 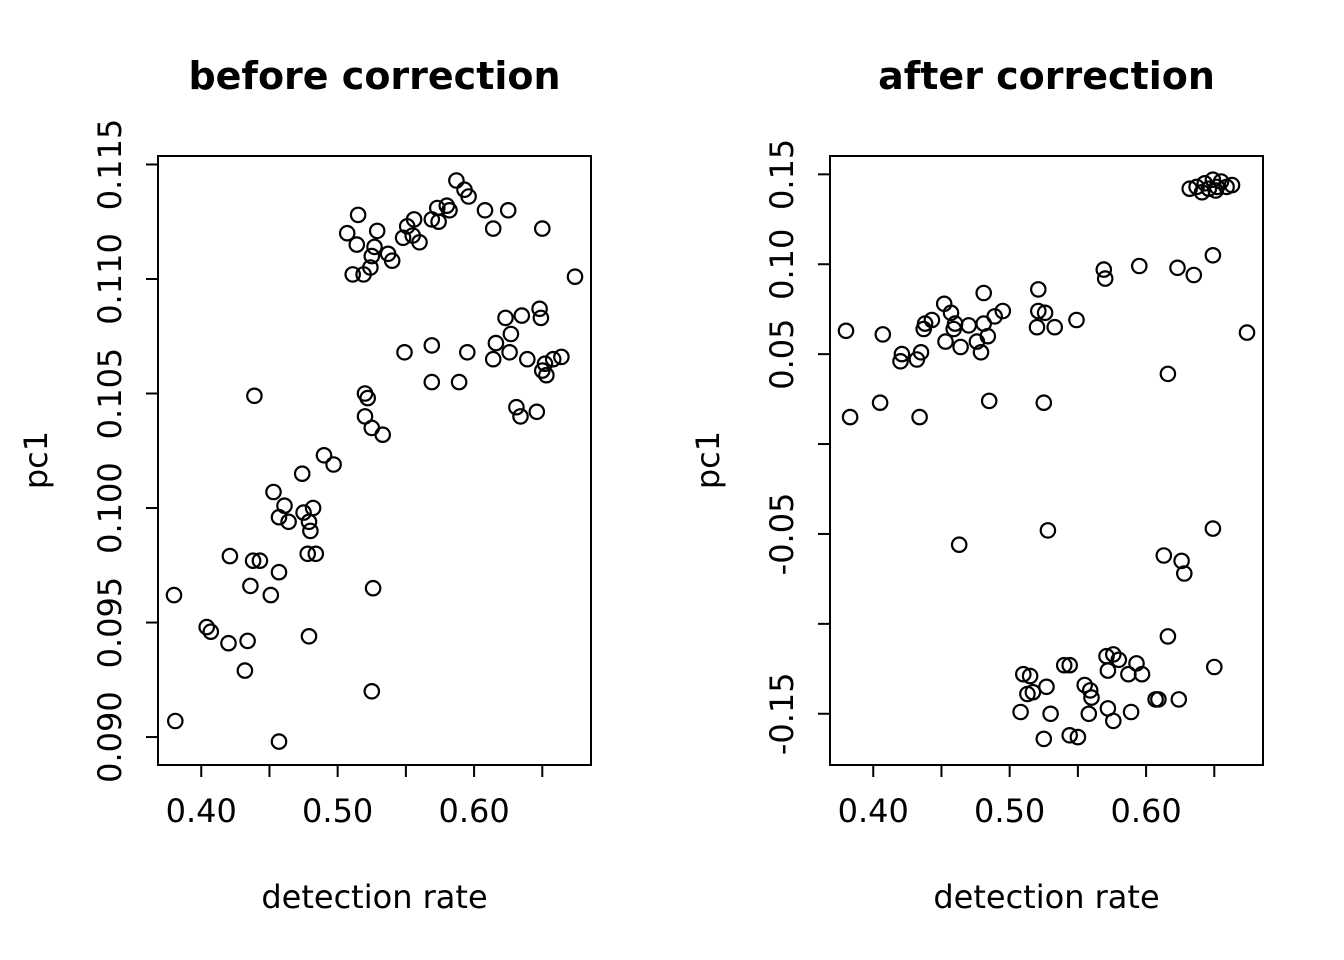 What do you see at coordinates (1145, 811) in the screenshot?
I see `x-tick-label: 0.60` at bounding box center [1145, 811].